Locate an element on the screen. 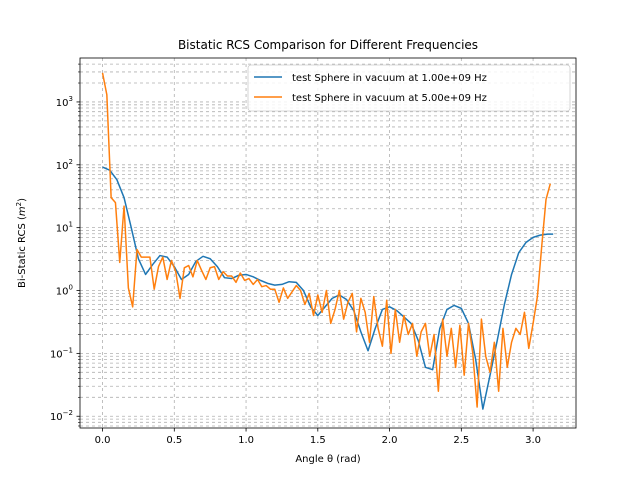 Image resolution: width=640 pixels, height=480 pixels. x-tick-label: 0.0 is located at coordinates (103, 440).